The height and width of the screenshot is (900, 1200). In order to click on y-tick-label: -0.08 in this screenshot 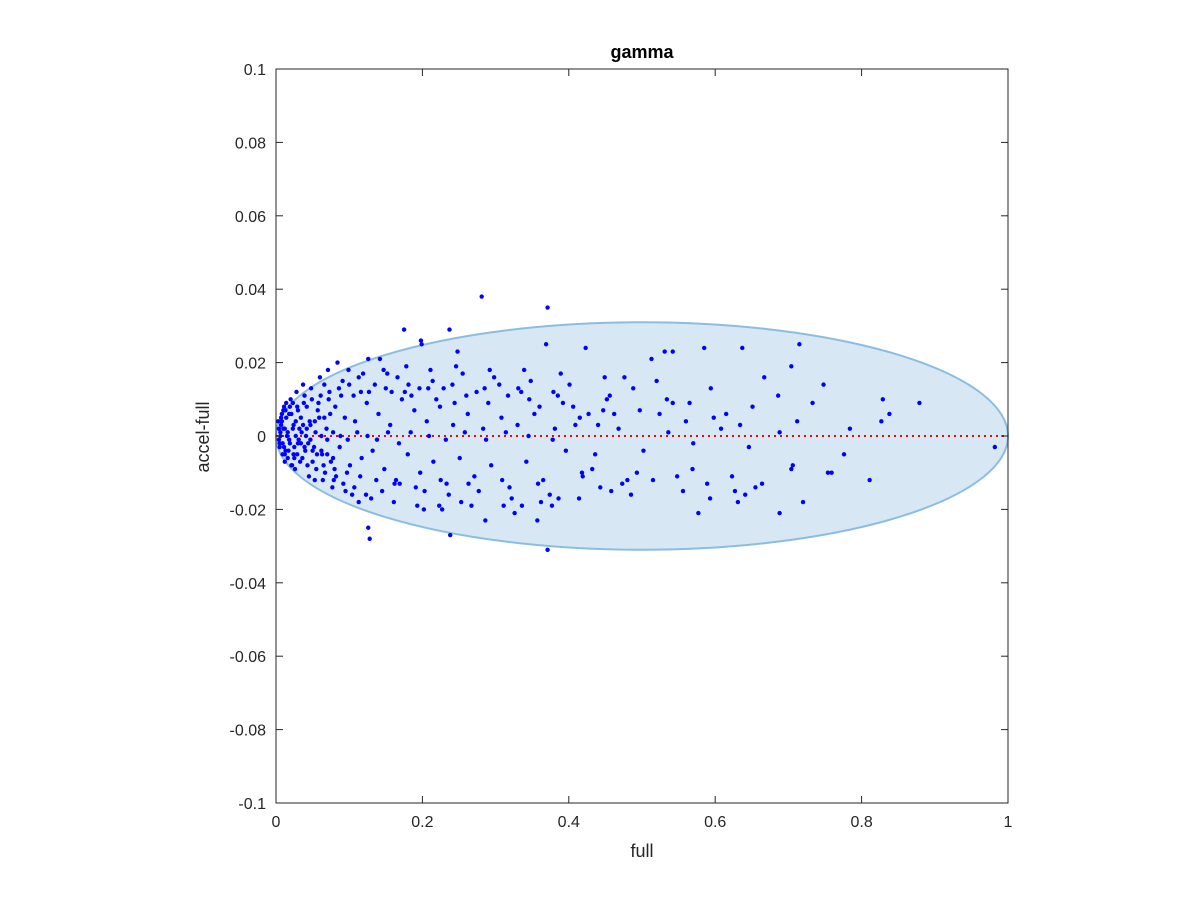, I will do `click(248, 731)`.